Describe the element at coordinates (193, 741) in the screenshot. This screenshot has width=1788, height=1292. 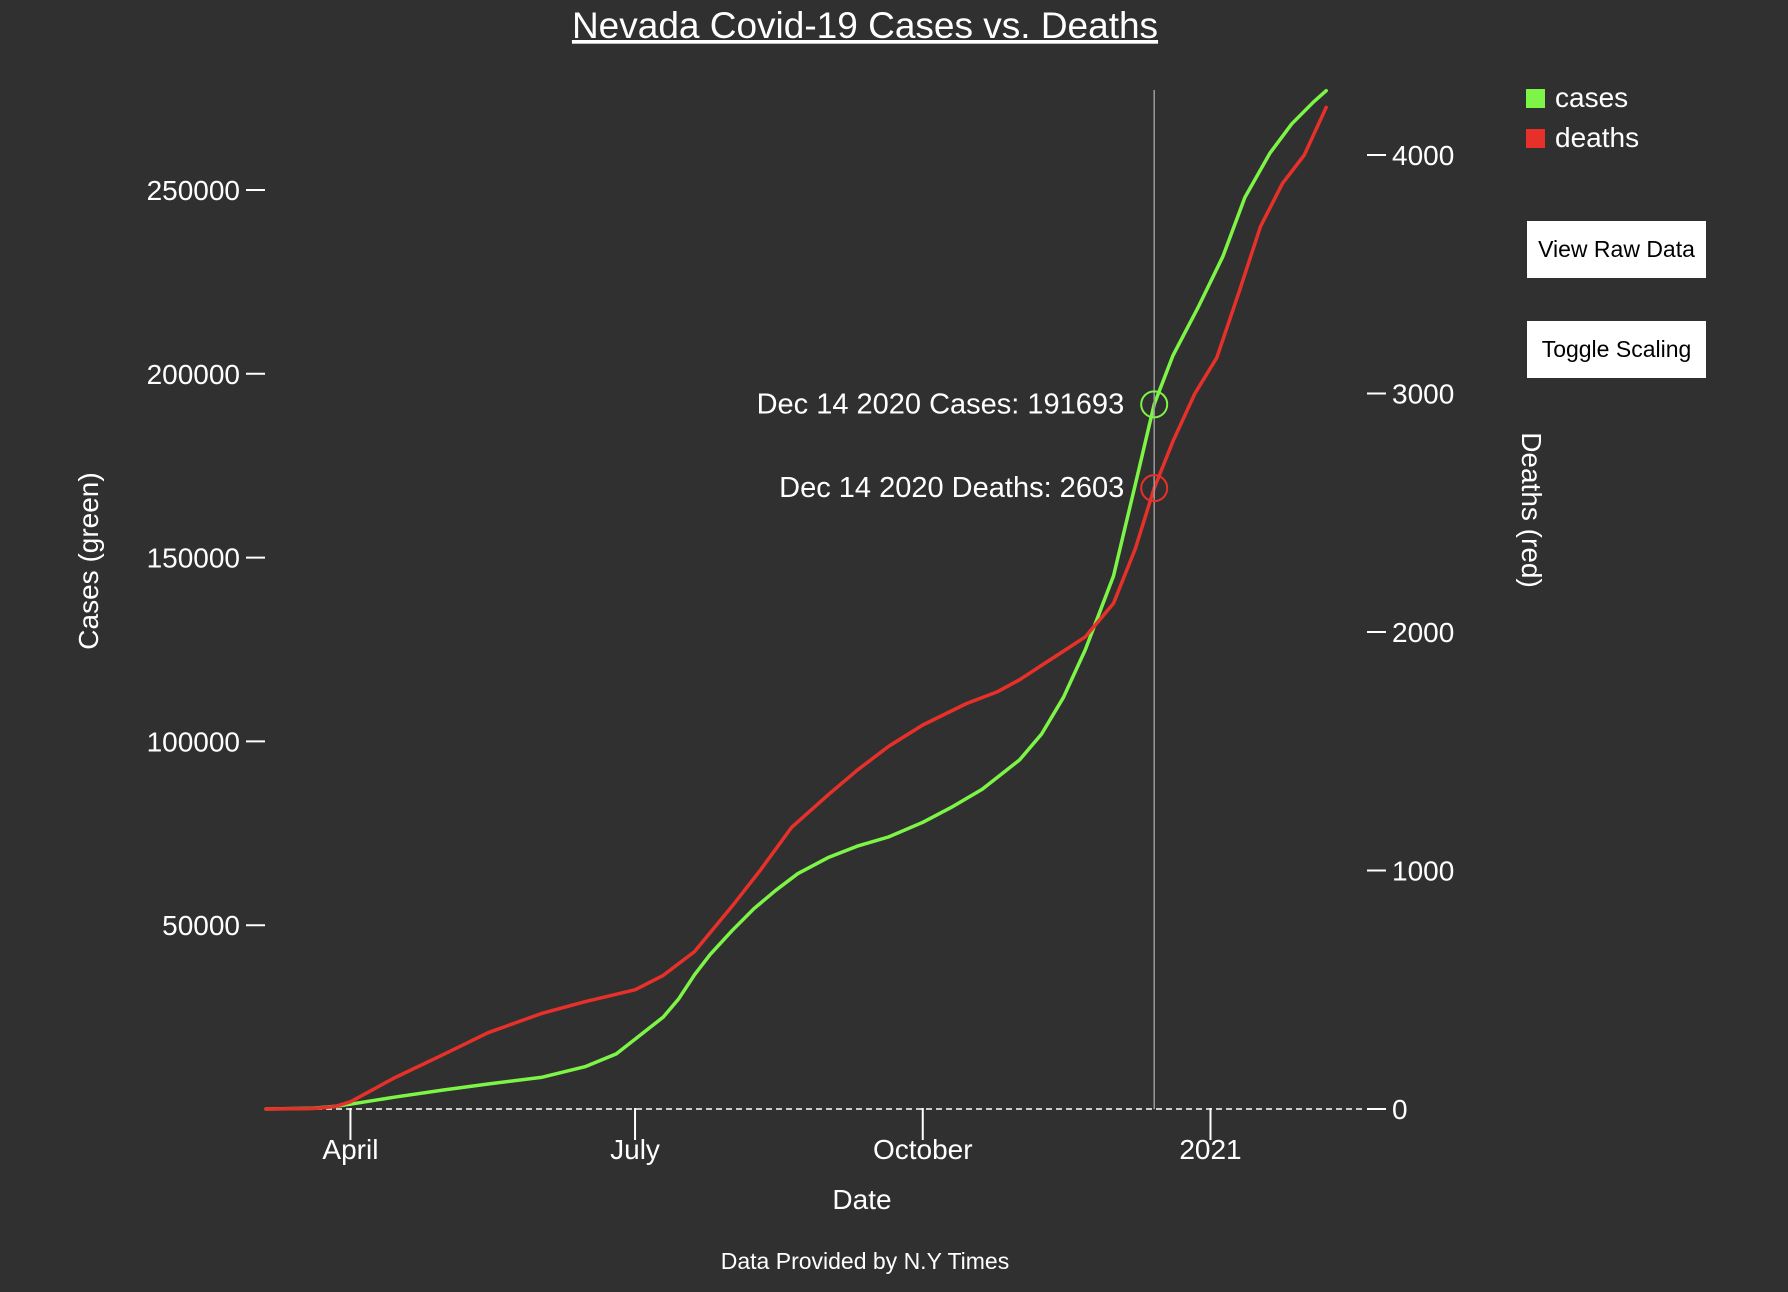
I see `y-left-tick-label: 100000` at that location.